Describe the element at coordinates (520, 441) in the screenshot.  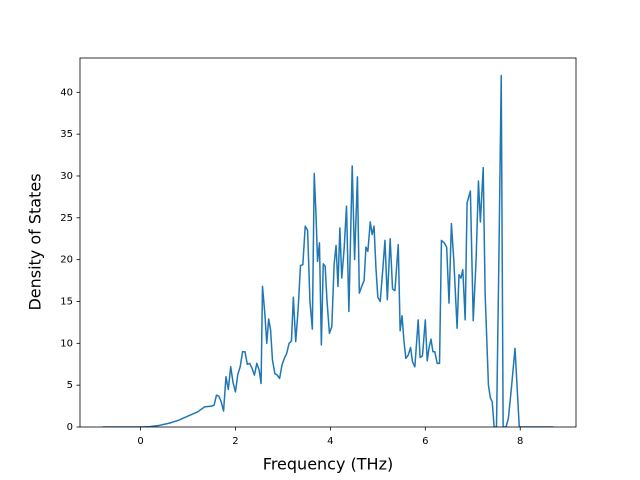
I see `x-tick-label: 8` at that location.